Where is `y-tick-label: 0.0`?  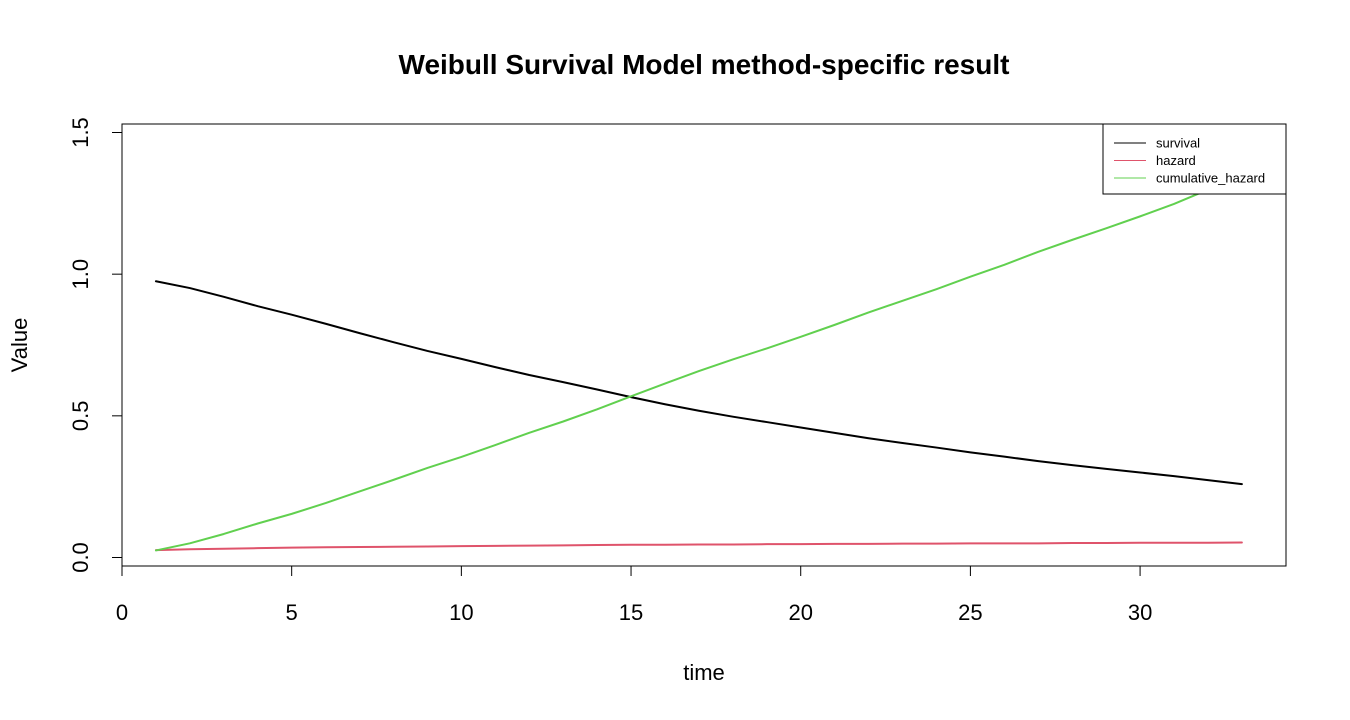
y-tick-label: 0.0 is located at coordinates (80, 557).